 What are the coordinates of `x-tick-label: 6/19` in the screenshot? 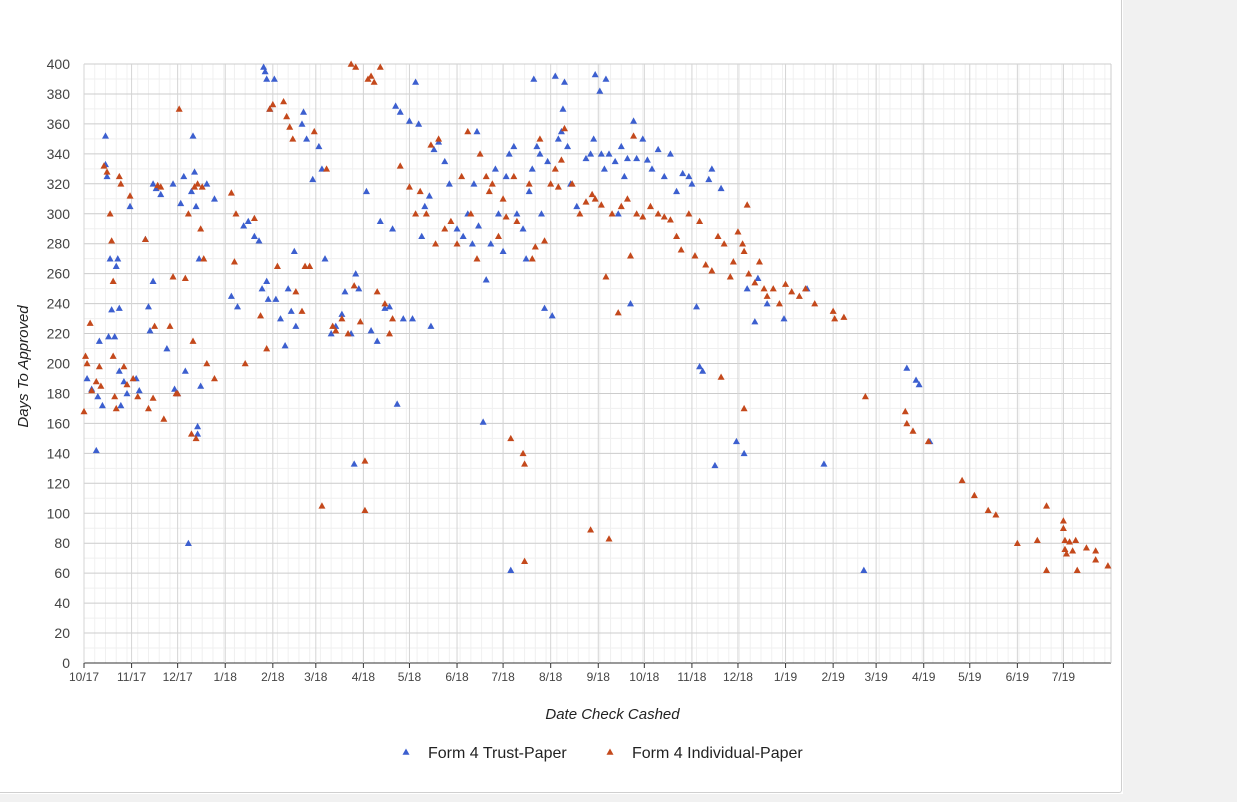 It's located at (1018, 677).